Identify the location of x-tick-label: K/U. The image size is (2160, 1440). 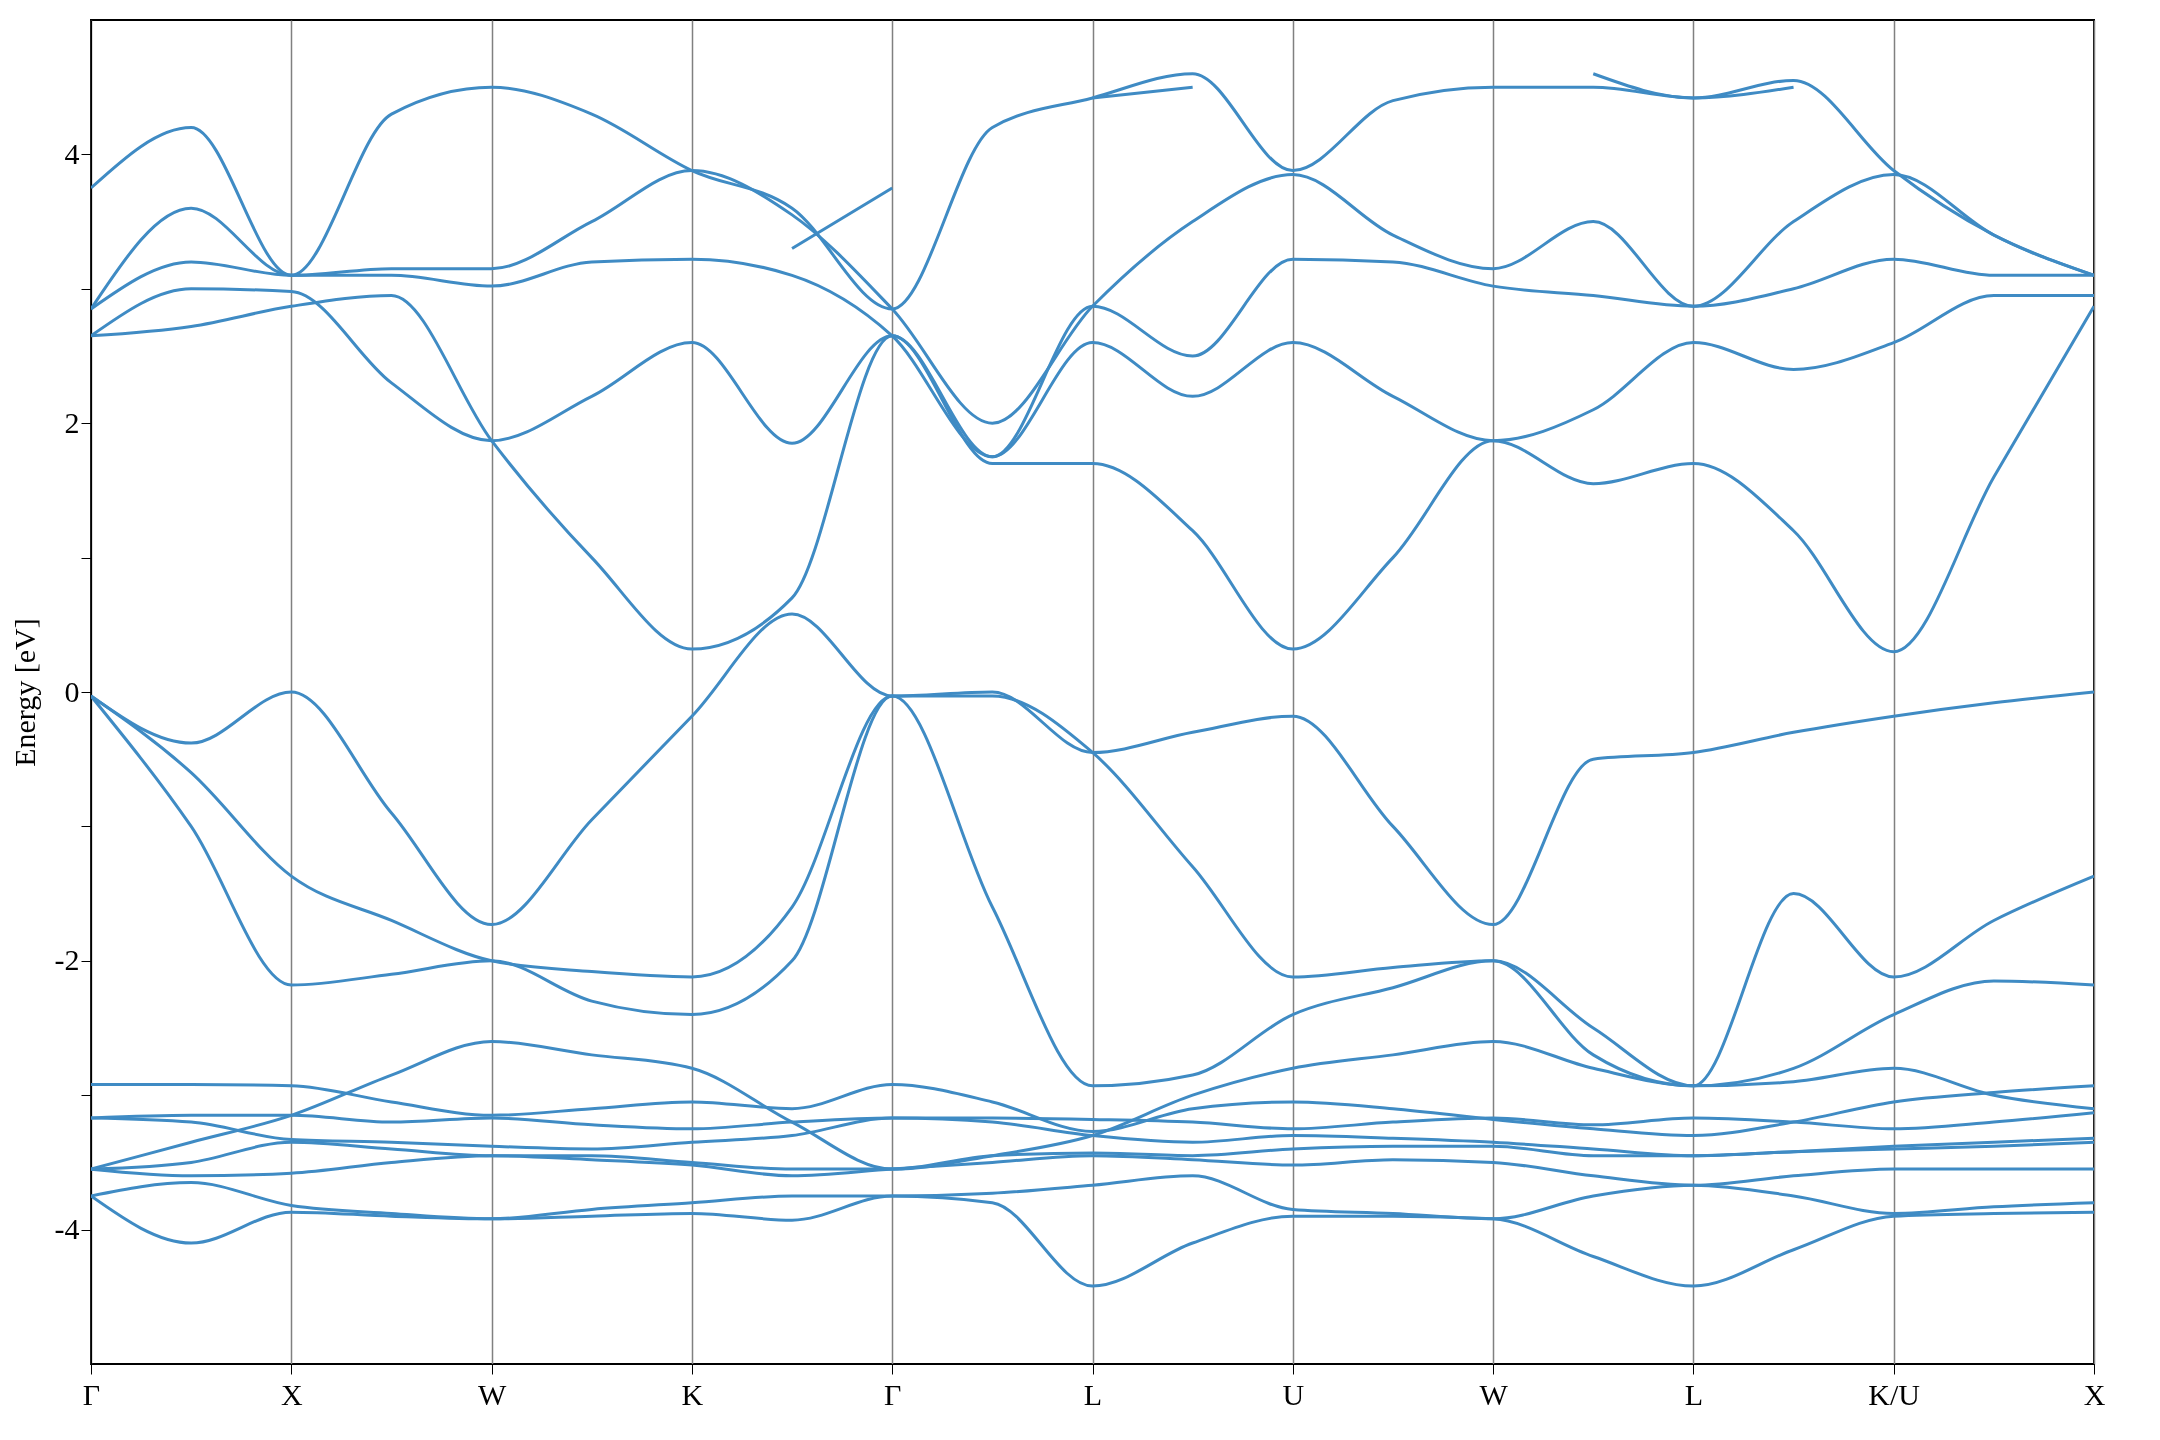
(1894, 1394).